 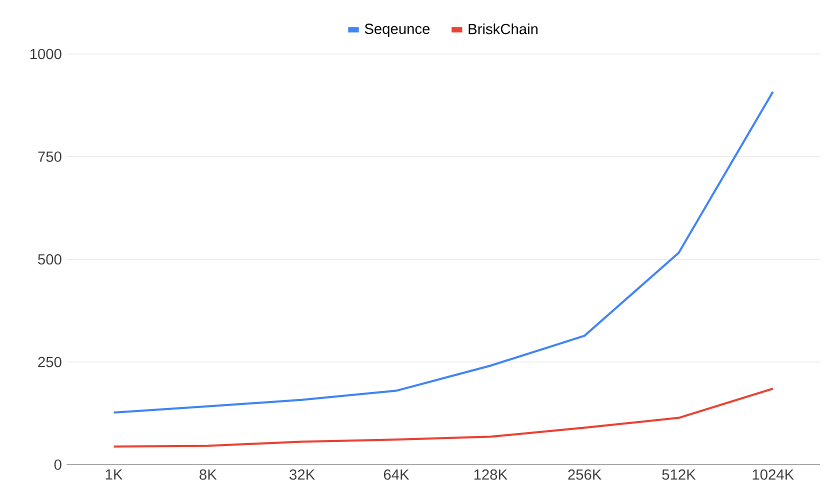 I want to click on line-series, so click(x=443, y=418).